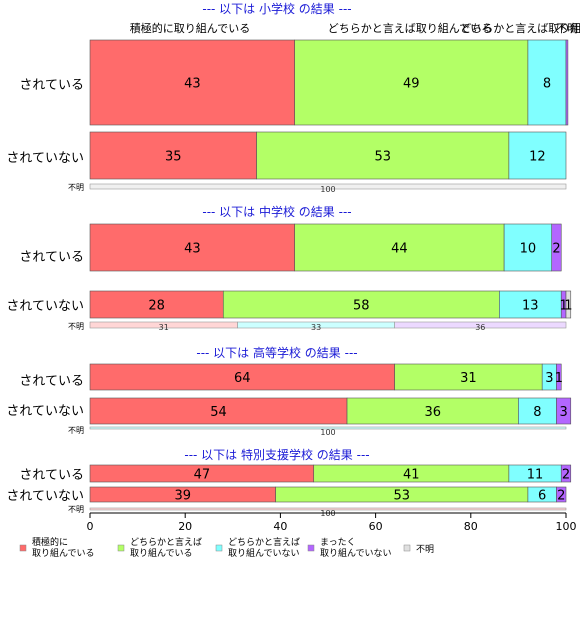 The width and height of the screenshot is (580, 636). I want to click on data-label-1-0-2: 10, so click(528, 249).